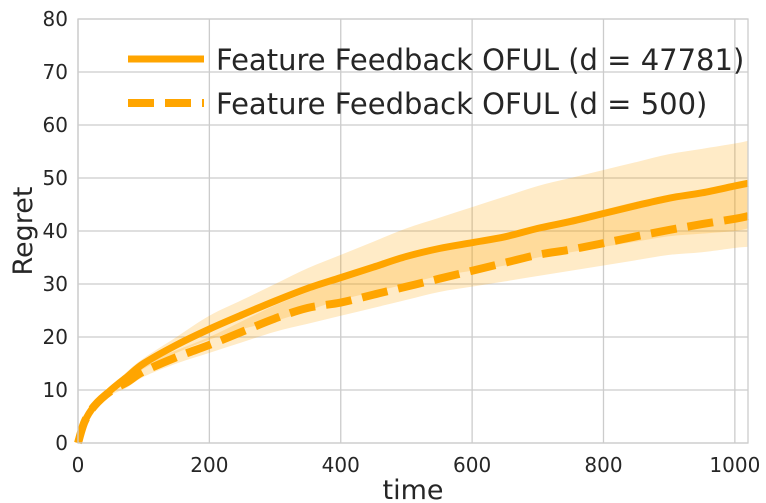  What do you see at coordinates (209, 465) in the screenshot?
I see `x-tick-label: 200` at bounding box center [209, 465].